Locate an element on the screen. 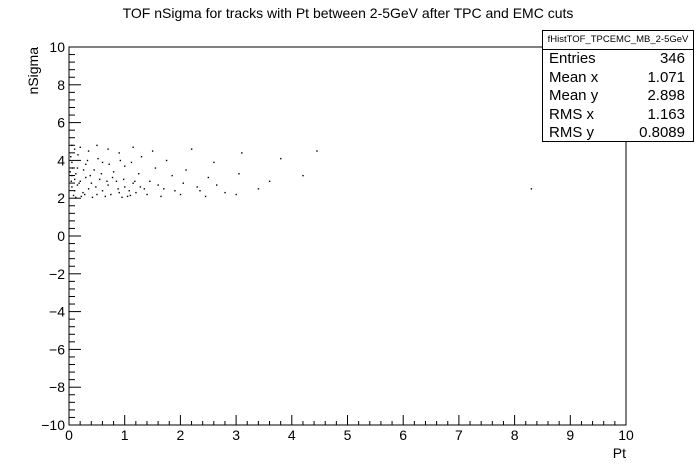 Image resolution: width=696 pixels, height=472 pixels. stats-row: Entries 346 is located at coordinates (618, 59).